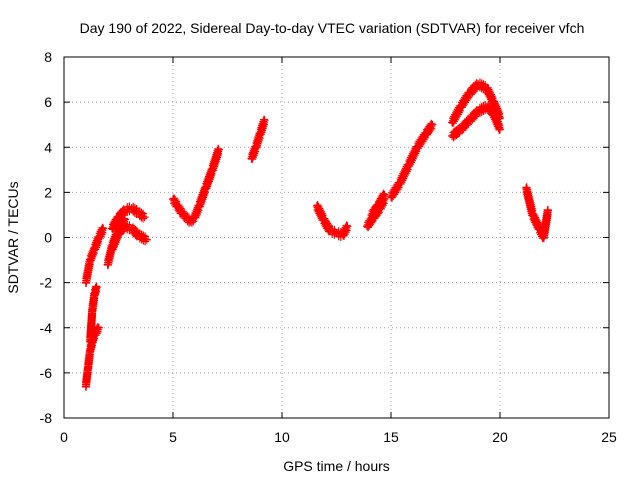 This screenshot has width=640, height=480. What do you see at coordinates (46, 283) in the screenshot?
I see `y-tick-label: -2` at bounding box center [46, 283].